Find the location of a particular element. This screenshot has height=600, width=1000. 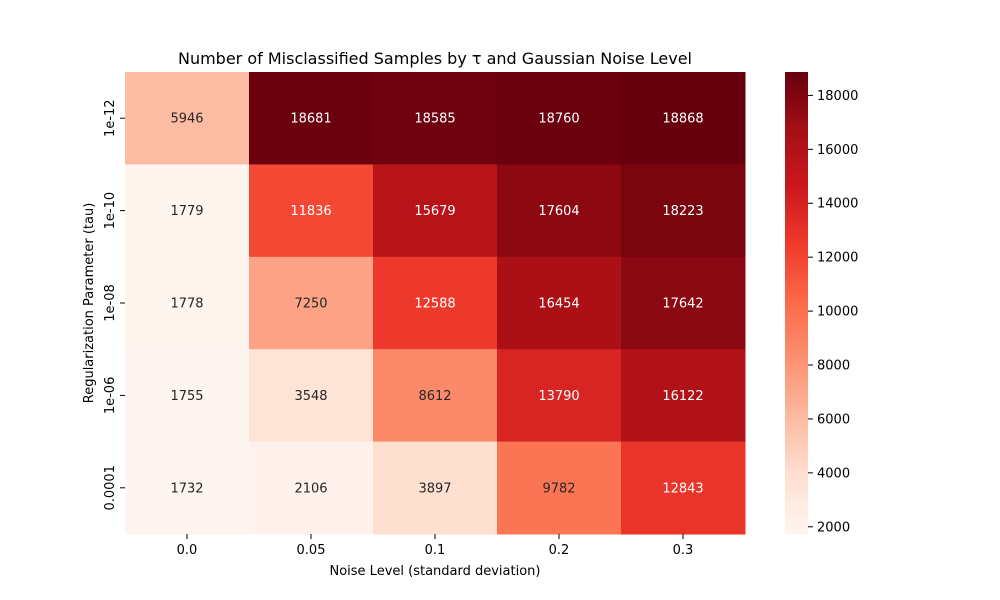

cell-value-label: 9782 is located at coordinates (558, 488).